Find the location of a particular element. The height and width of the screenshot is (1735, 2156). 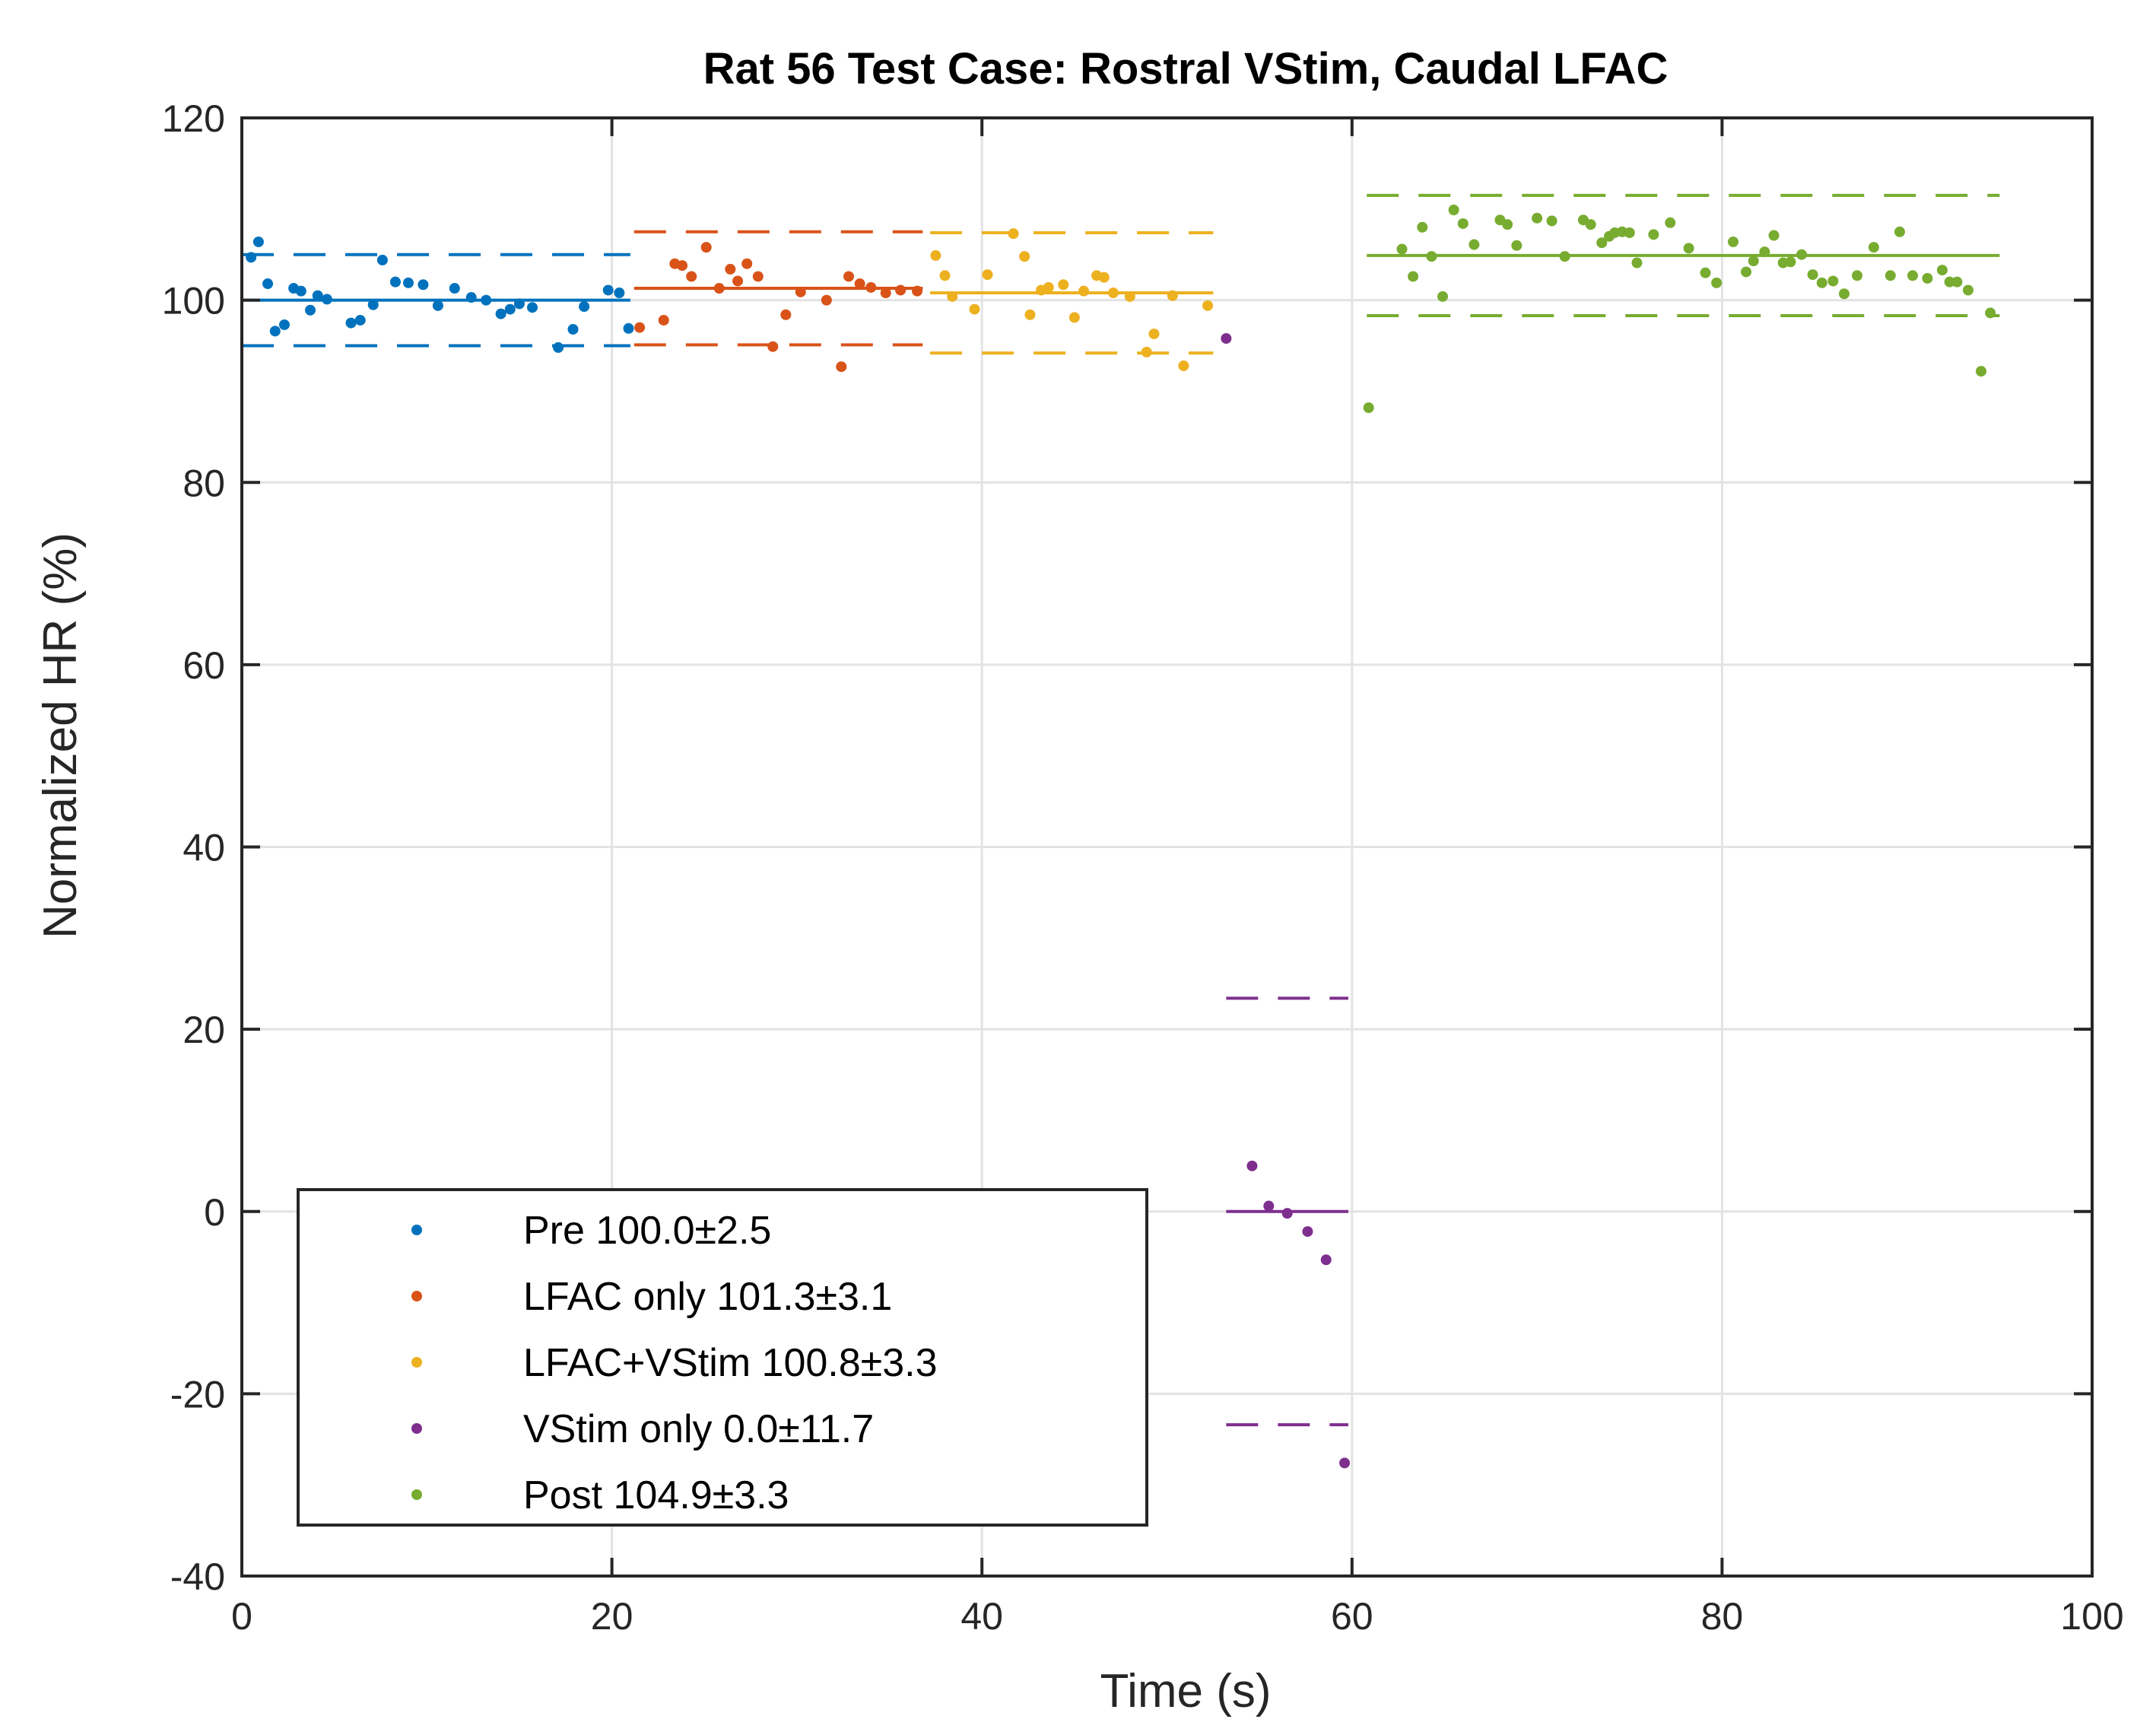

legend-marker is located at coordinates (416, 1362).